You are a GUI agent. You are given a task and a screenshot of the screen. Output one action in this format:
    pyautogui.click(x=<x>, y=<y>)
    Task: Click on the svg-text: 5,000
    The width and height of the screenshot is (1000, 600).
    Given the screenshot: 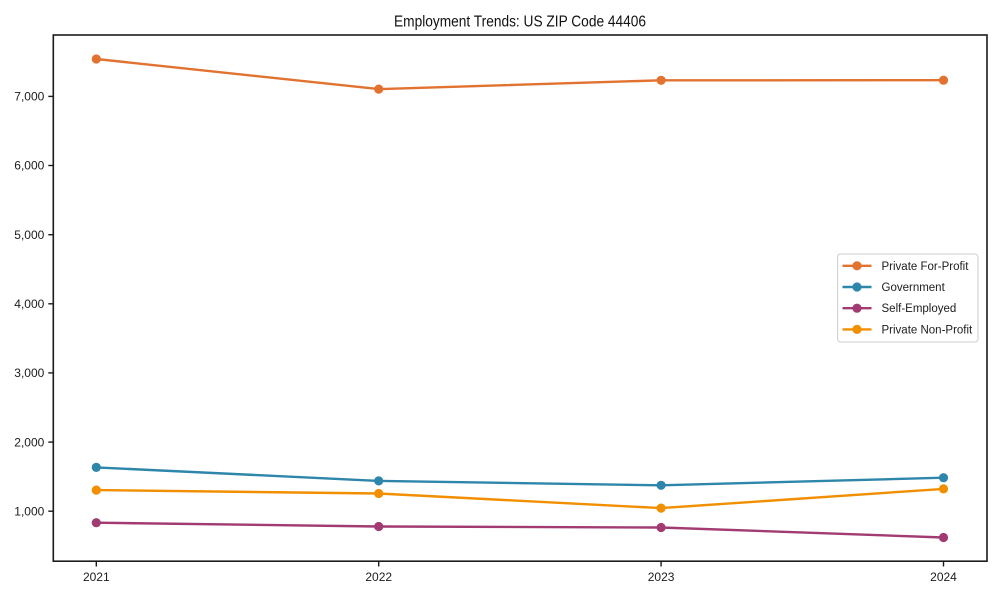 What is the action you would take?
    pyautogui.click(x=29, y=235)
    